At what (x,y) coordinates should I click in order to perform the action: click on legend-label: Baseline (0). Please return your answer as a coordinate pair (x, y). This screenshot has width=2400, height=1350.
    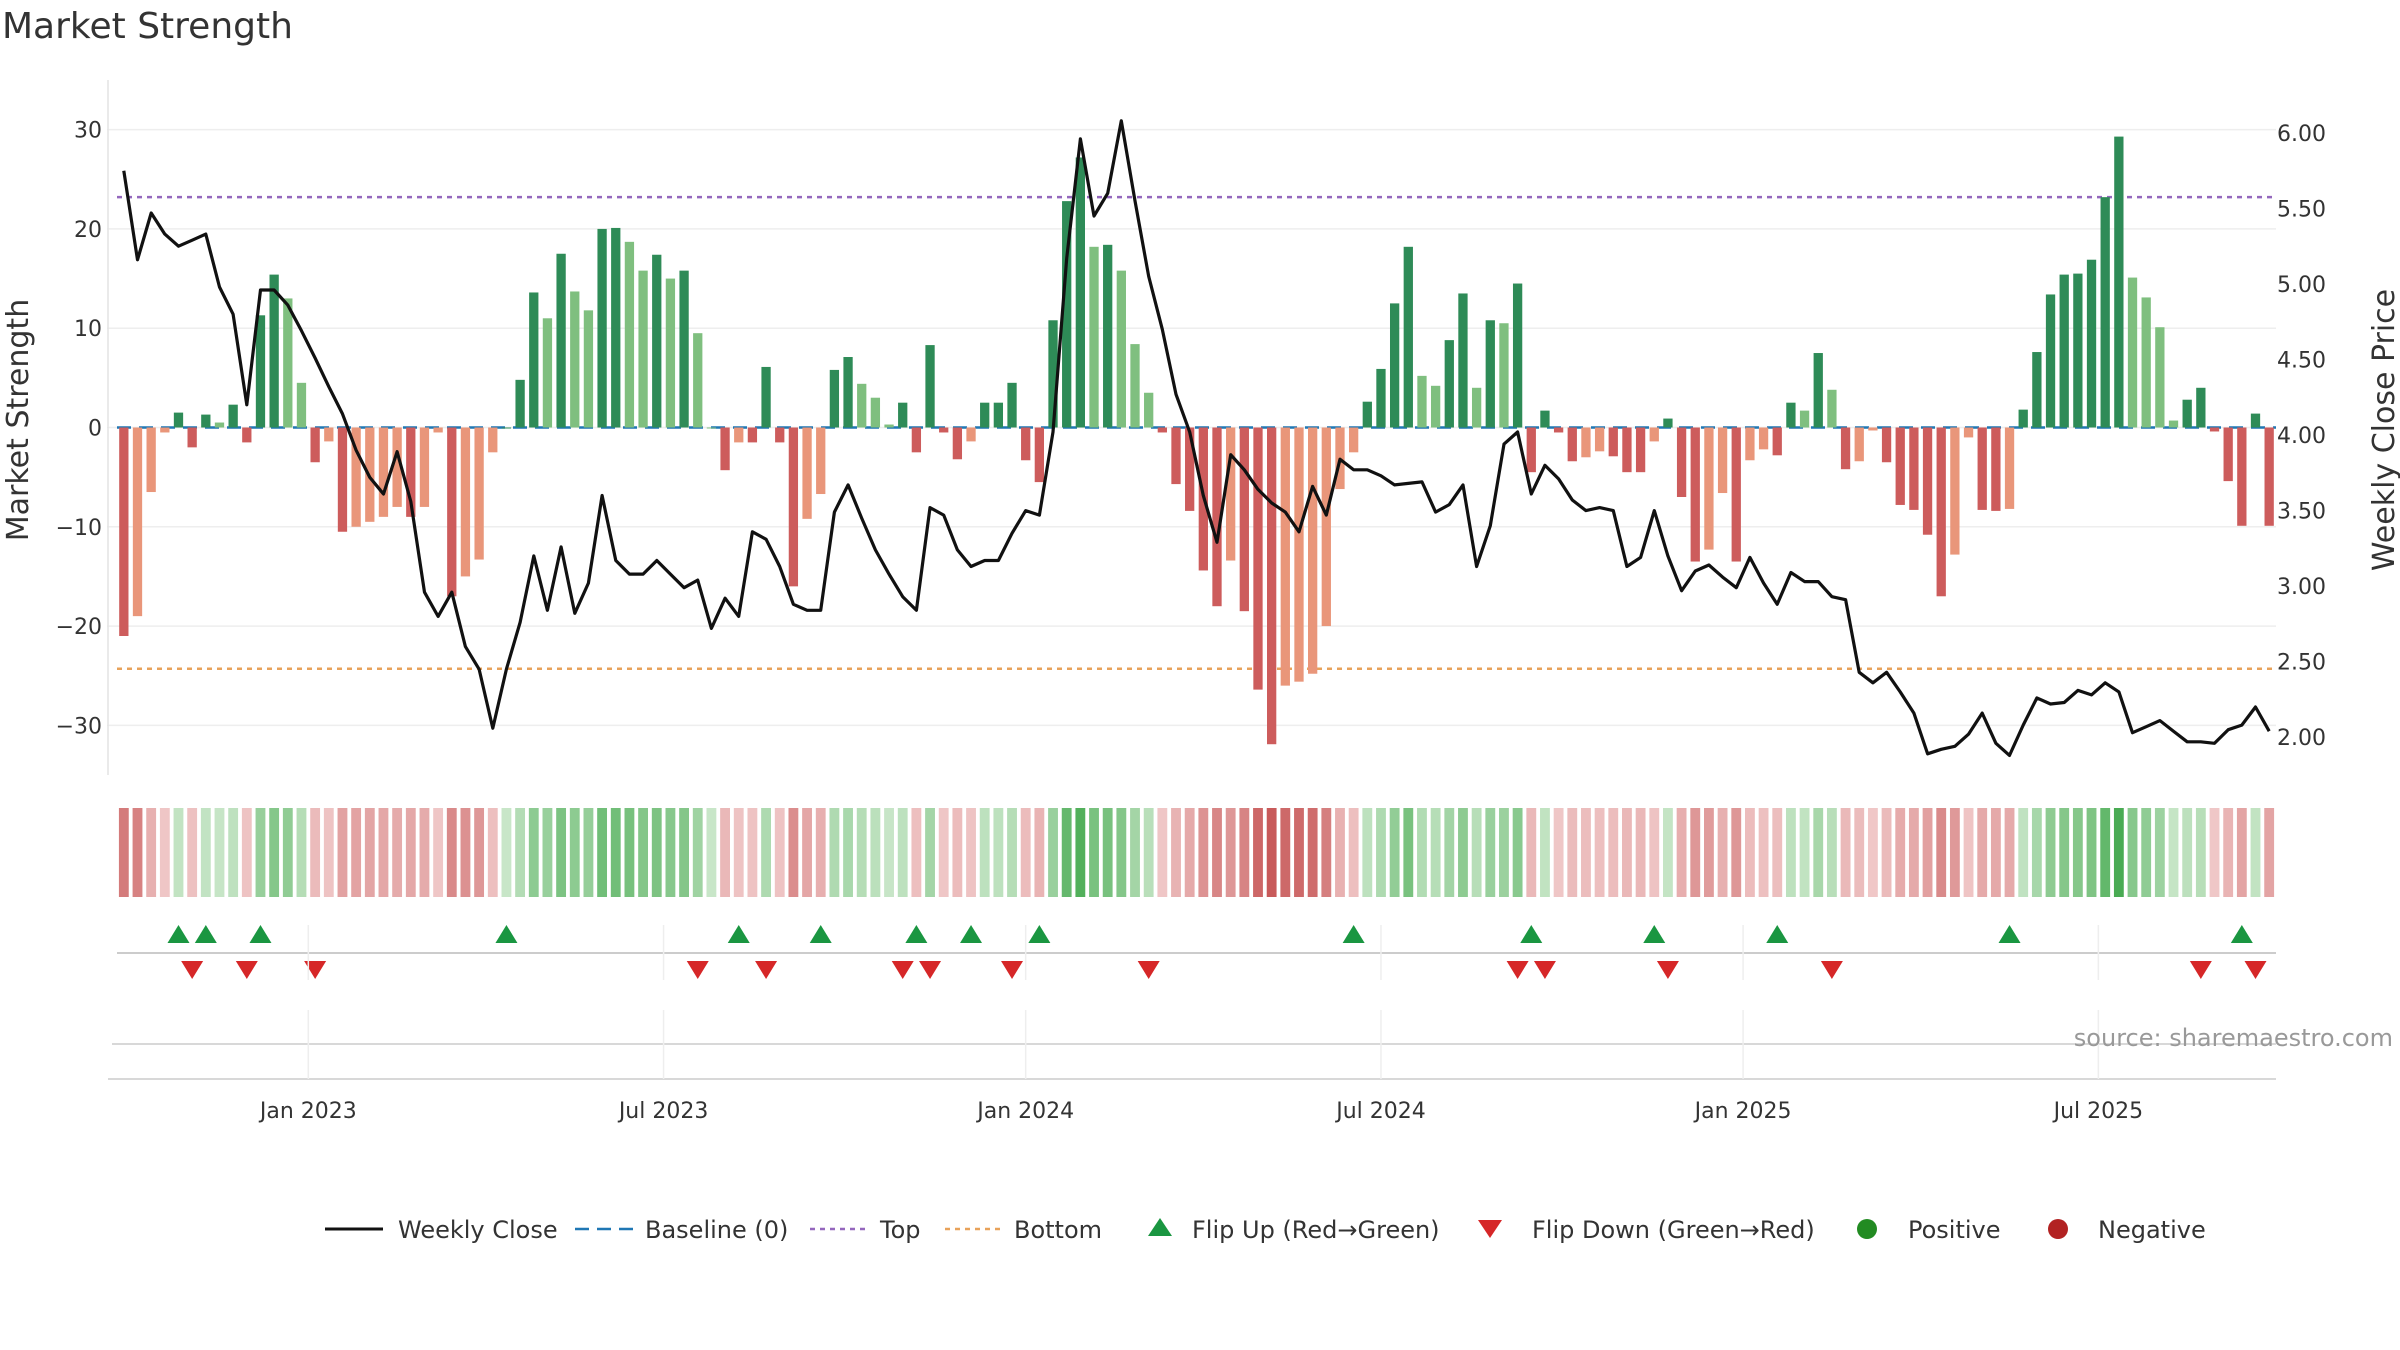
    Looking at the image, I should click on (716, 1230).